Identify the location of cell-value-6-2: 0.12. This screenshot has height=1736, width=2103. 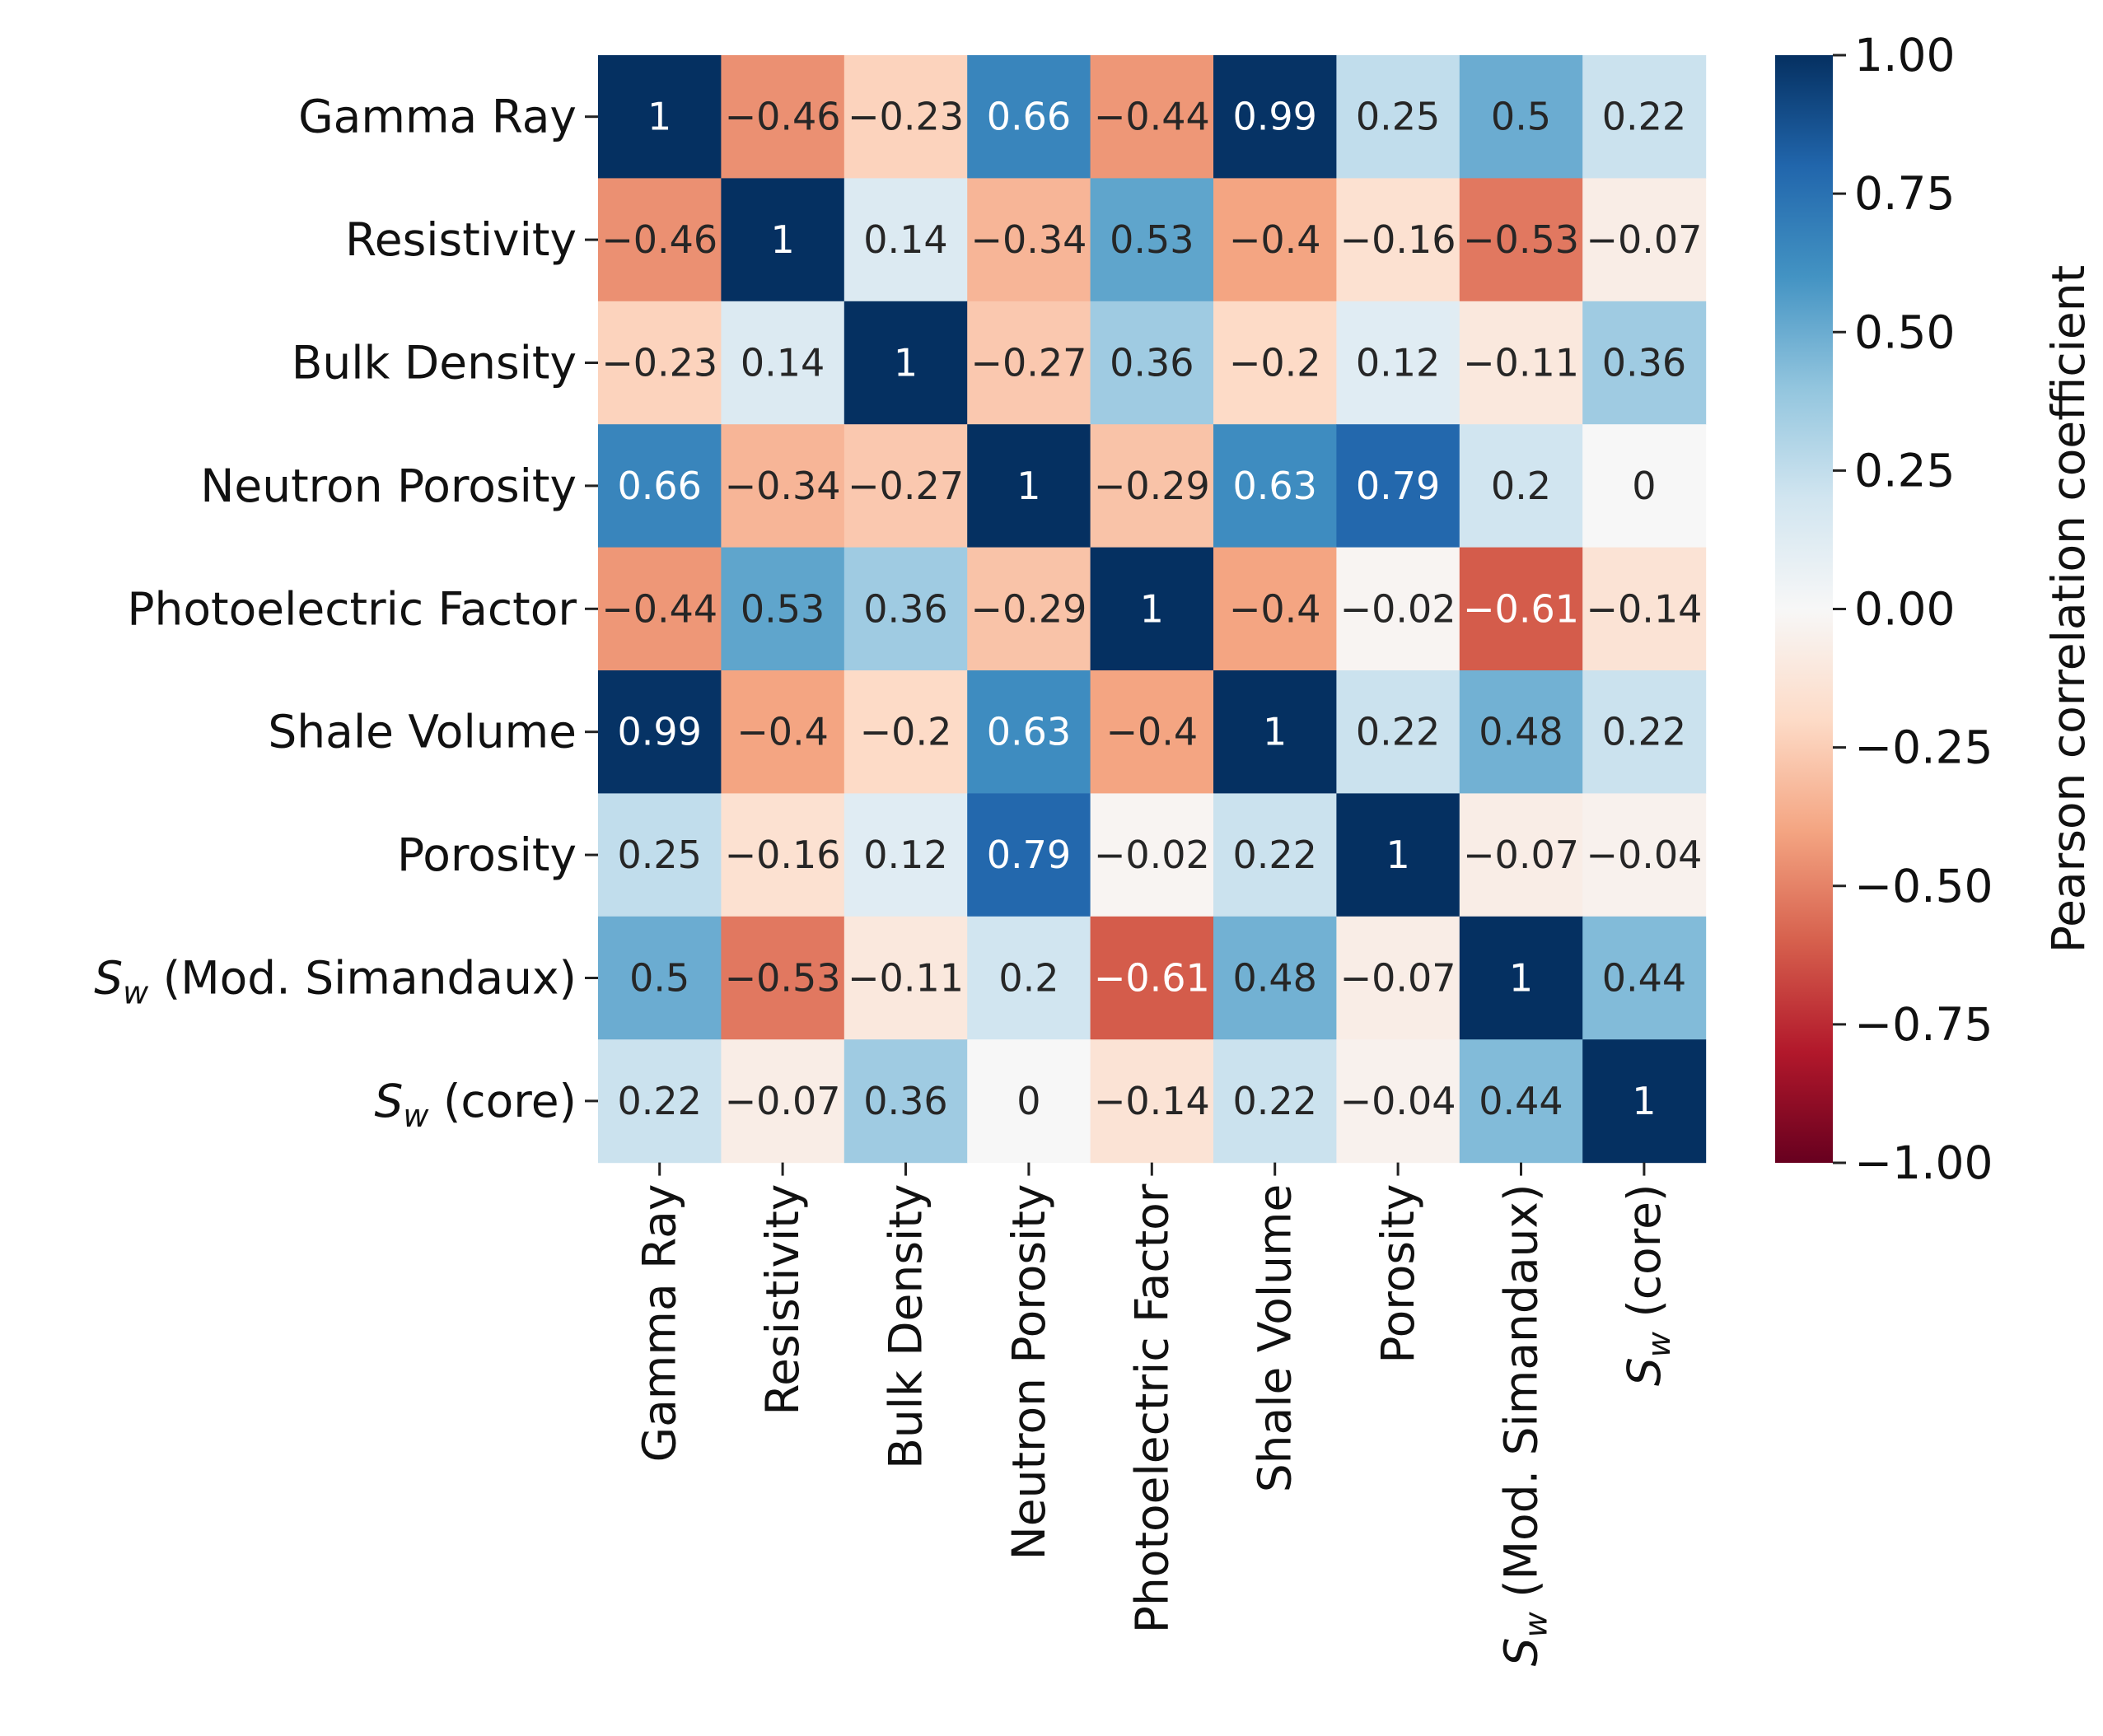
(905, 855).